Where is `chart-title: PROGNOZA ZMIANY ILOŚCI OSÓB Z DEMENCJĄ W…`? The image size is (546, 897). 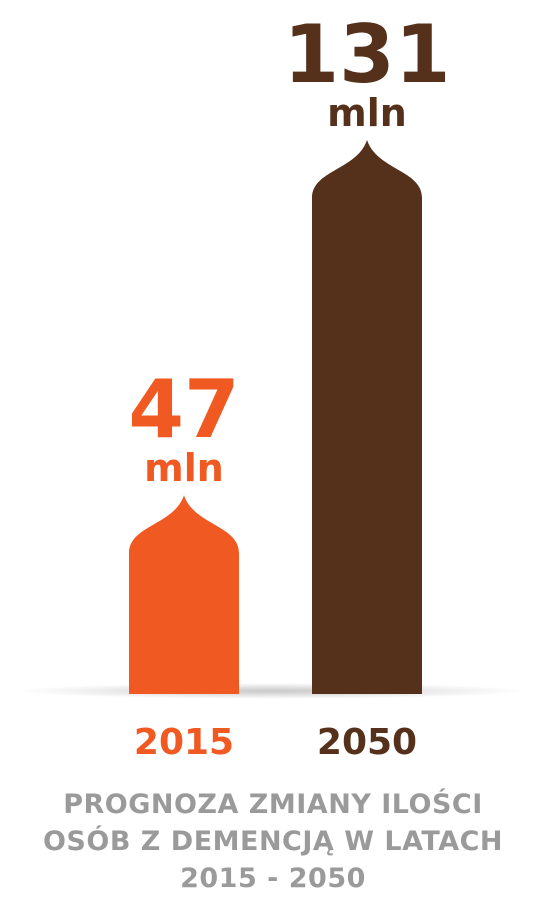 chart-title: PROGNOZA ZMIANY ILOŚCI OSÓB Z DEMENCJĄ W… is located at coordinates (273, 841).